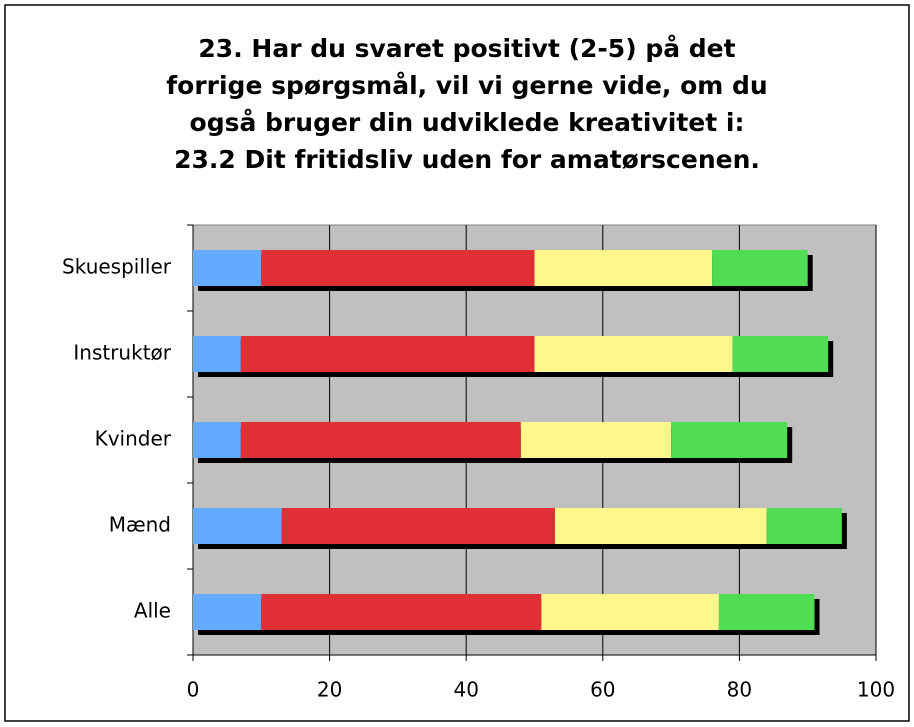 Image resolution: width=914 pixels, height=727 pixels. What do you see at coordinates (602, 690) in the screenshot?
I see `x-tick-label: 60` at bounding box center [602, 690].